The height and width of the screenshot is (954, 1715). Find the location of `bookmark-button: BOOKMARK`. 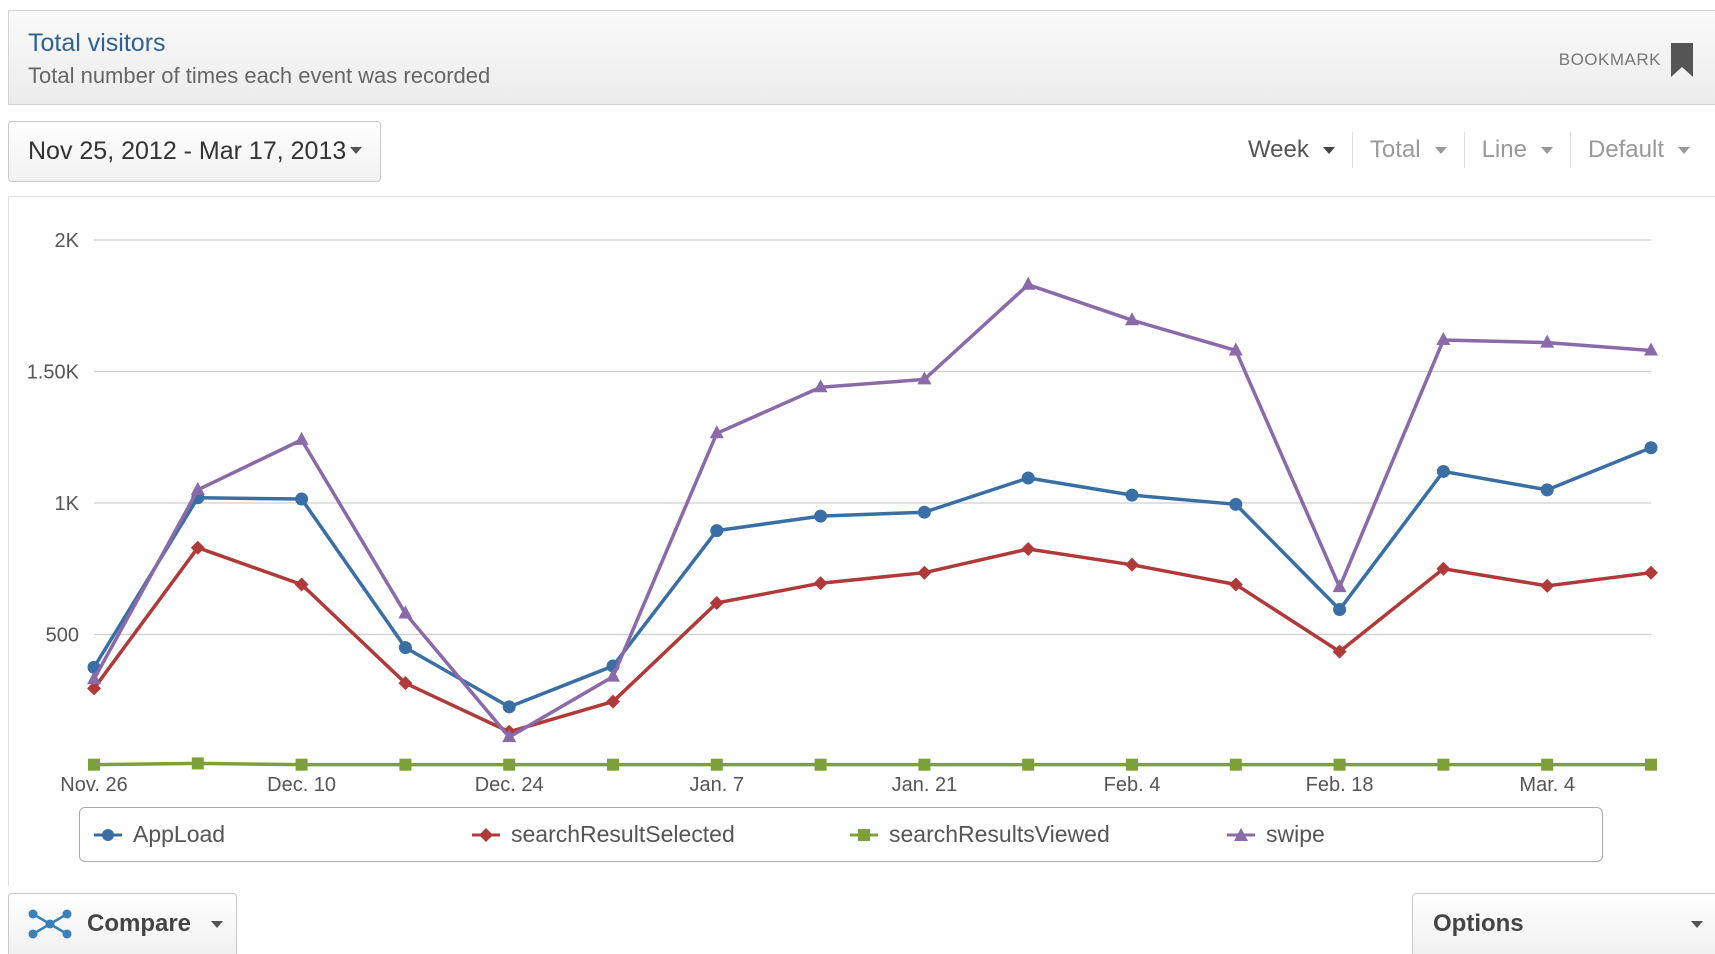

bookmark-button: BOOKMARK is located at coordinates (1626, 60).